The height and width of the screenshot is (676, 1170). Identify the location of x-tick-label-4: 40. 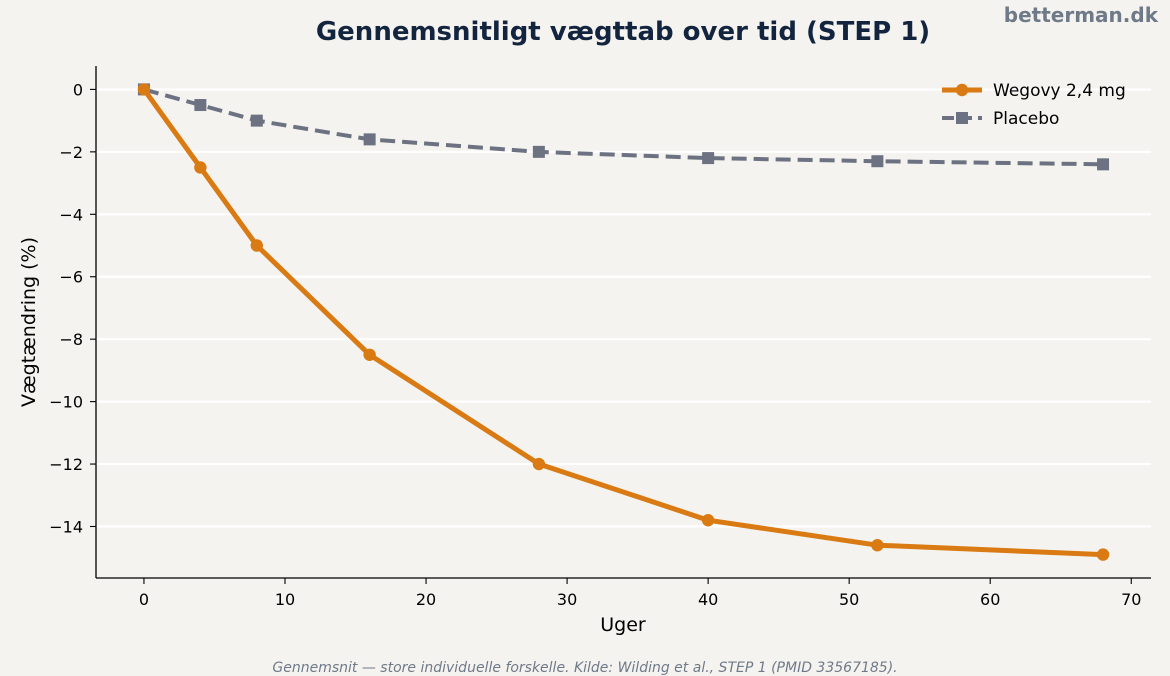
(708, 599).